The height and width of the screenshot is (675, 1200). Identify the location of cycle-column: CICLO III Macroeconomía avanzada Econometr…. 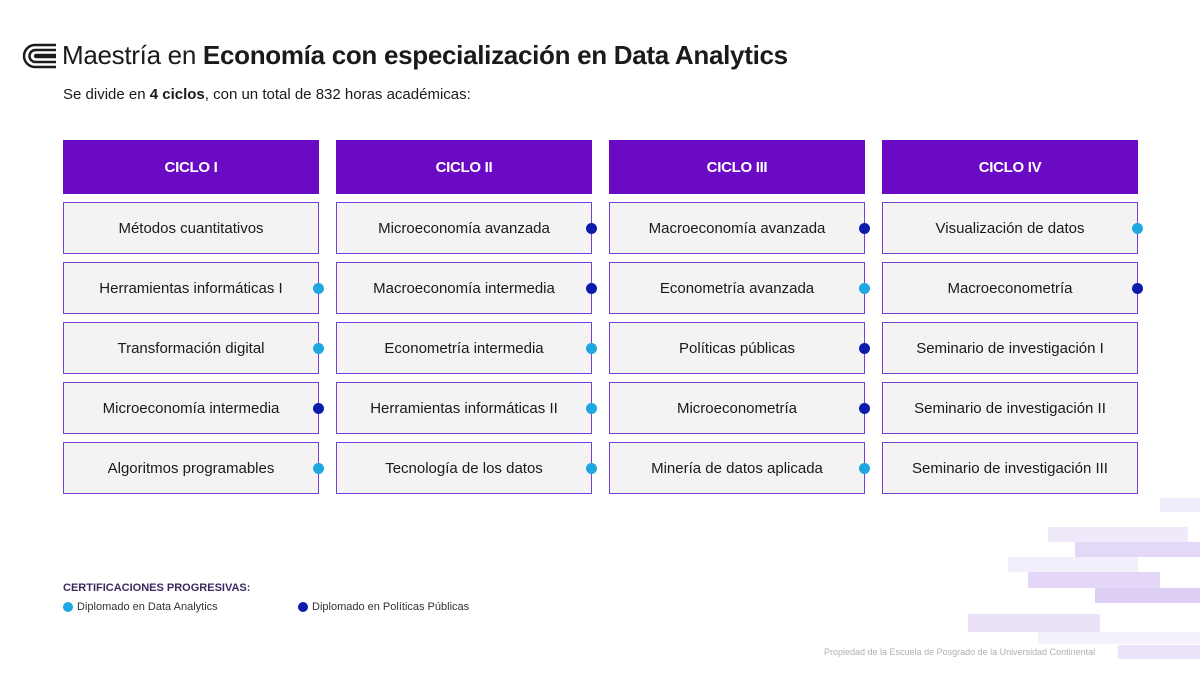
(739, 317).